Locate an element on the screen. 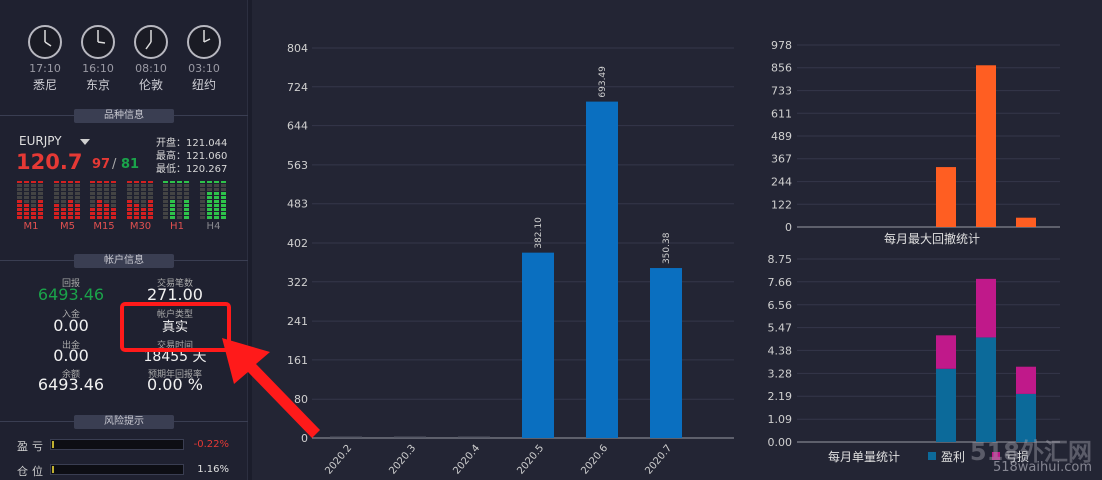 The height and width of the screenshot is (480, 1102). y-tick-label: 8.75 is located at coordinates (780, 259).